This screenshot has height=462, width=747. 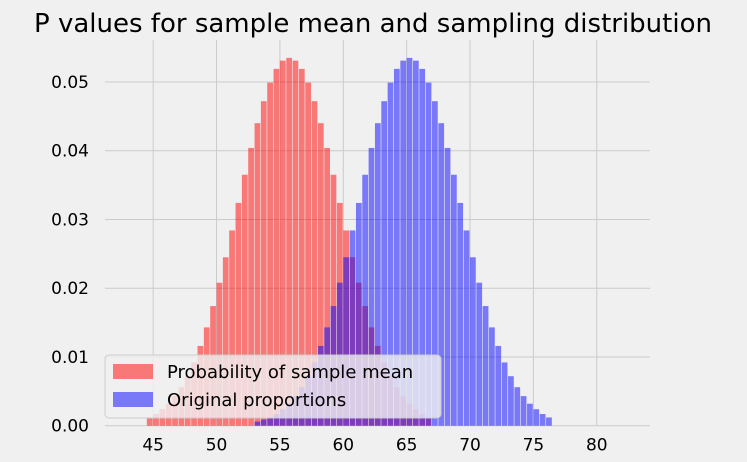 I want to click on legend-box, so click(x=273, y=386).